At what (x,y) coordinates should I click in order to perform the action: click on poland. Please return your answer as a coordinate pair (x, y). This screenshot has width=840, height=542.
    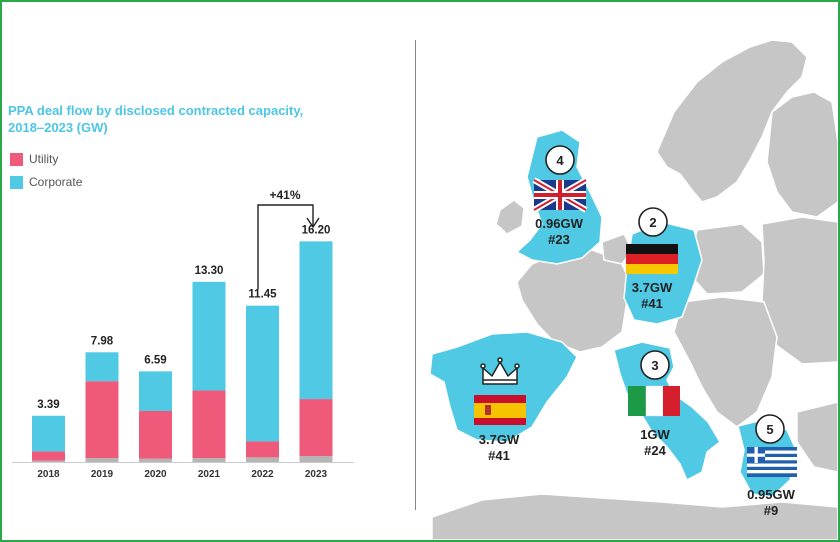
    Looking at the image, I should click on (728, 259).